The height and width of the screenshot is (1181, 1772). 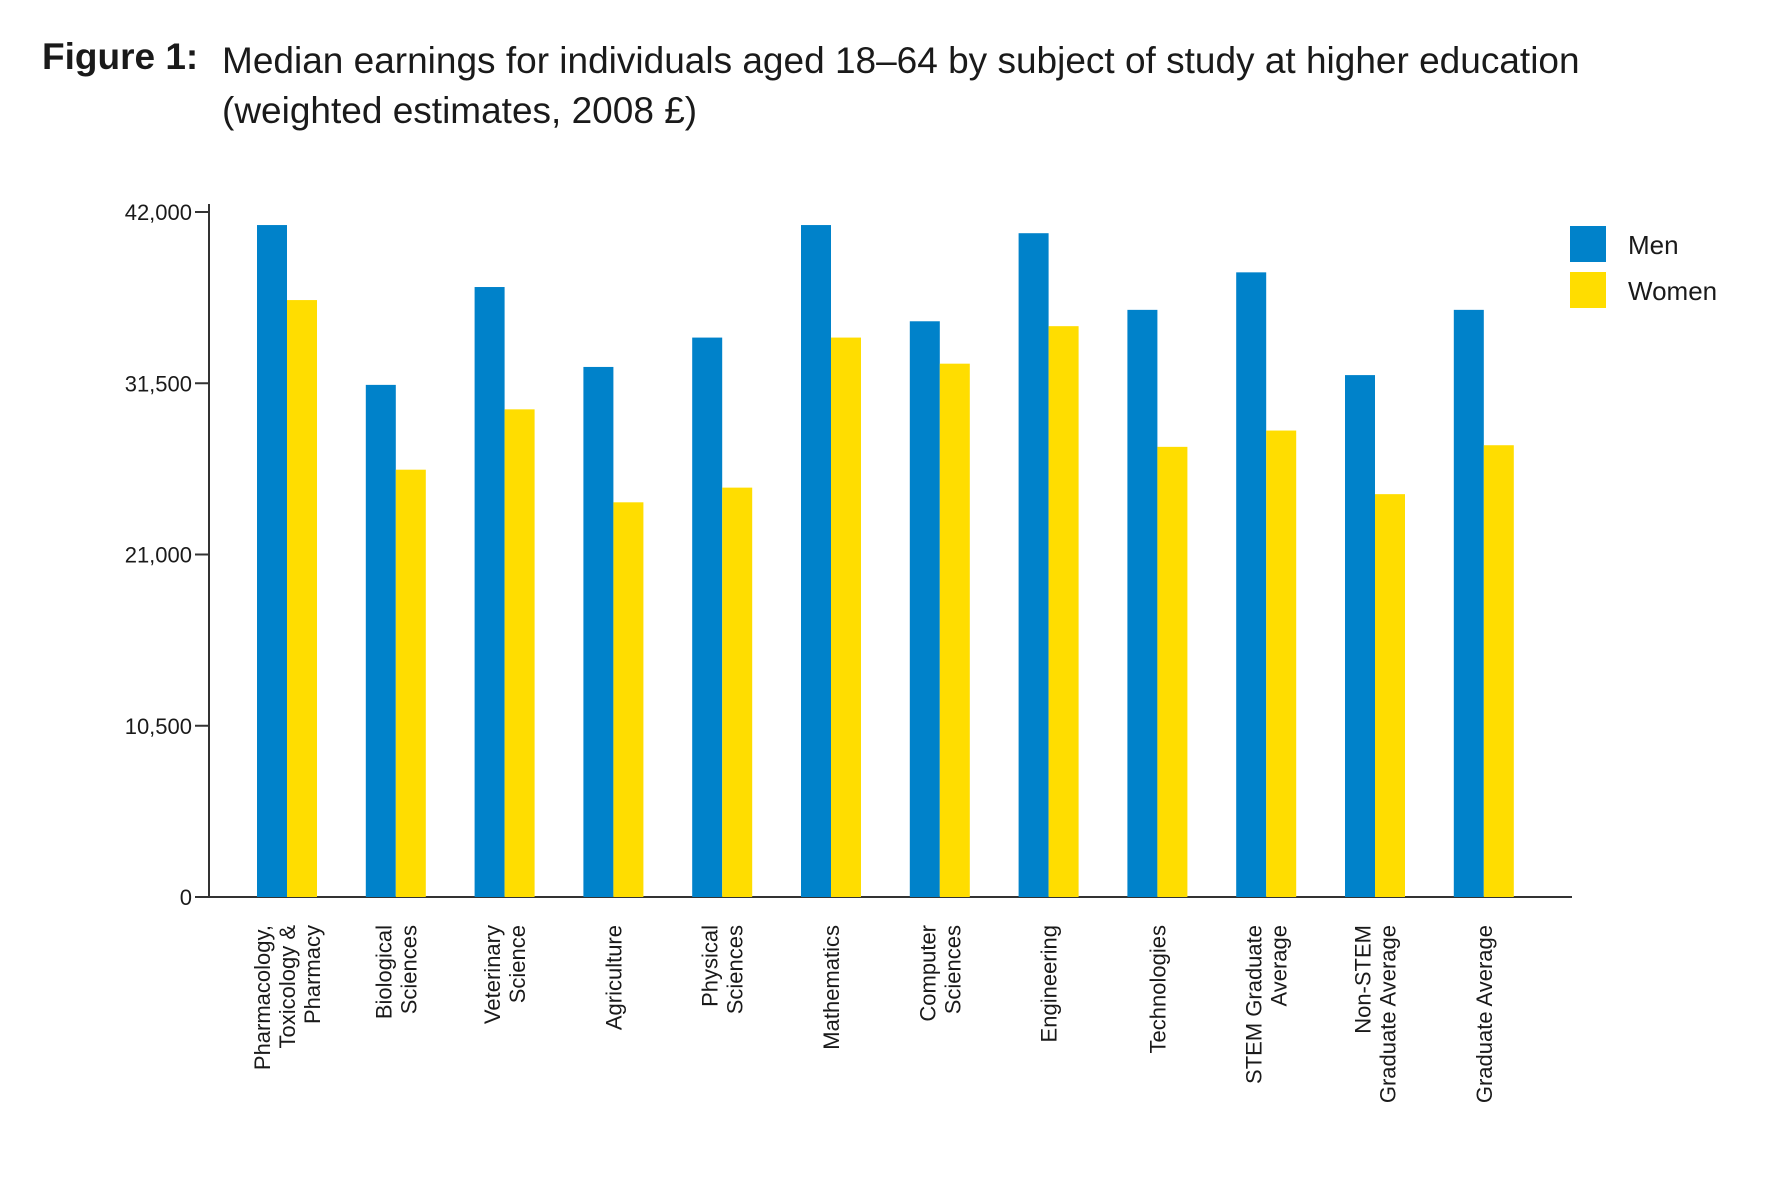 I want to click on x-category-label-line: Non-STEM, so click(x=1363, y=979).